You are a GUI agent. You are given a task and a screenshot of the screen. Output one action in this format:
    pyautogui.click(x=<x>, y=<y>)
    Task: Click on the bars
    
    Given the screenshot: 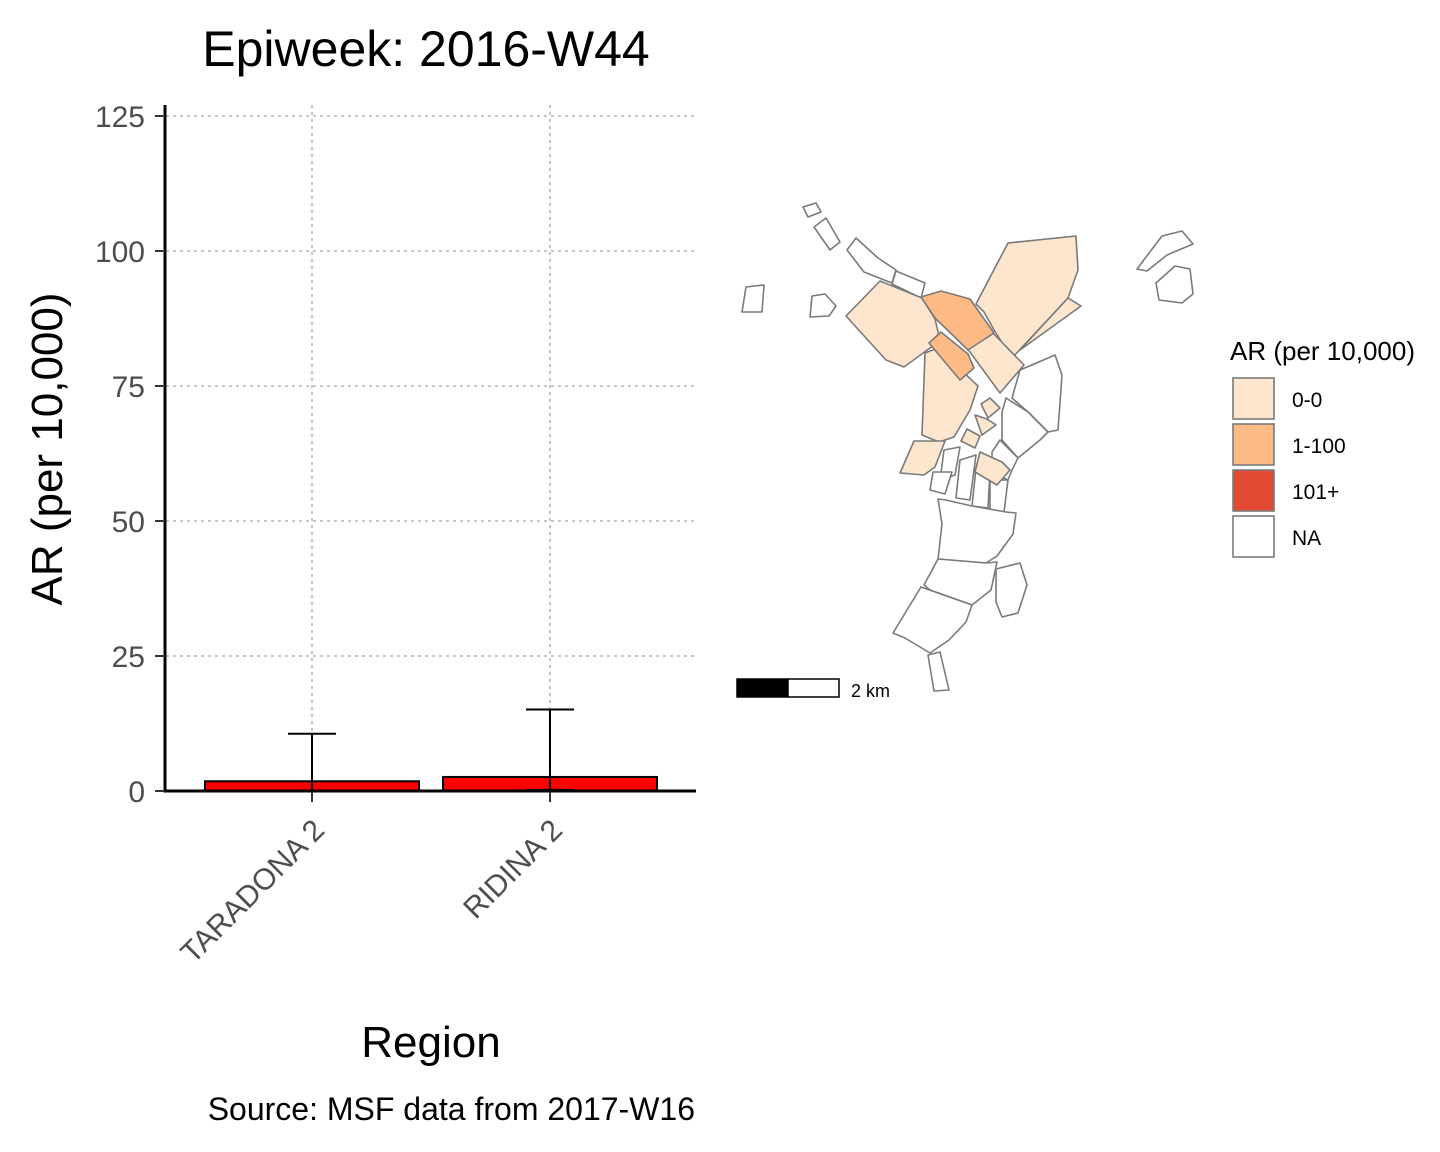 What is the action you would take?
    pyautogui.click(x=431, y=784)
    